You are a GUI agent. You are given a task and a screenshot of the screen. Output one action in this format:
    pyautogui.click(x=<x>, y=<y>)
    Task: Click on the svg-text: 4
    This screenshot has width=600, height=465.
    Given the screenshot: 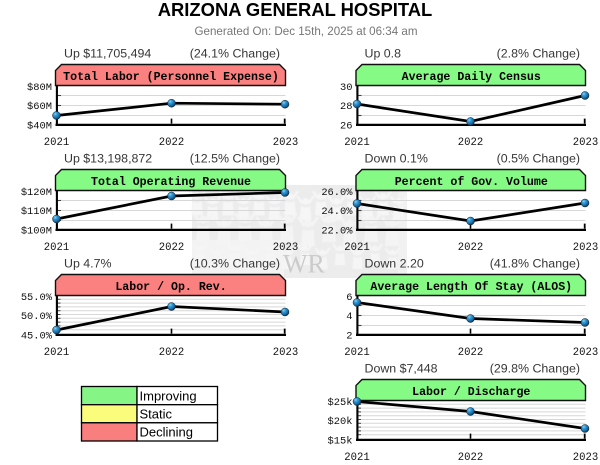 What is the action you would take?
    pyautogui.click(x=349, y=317)
    